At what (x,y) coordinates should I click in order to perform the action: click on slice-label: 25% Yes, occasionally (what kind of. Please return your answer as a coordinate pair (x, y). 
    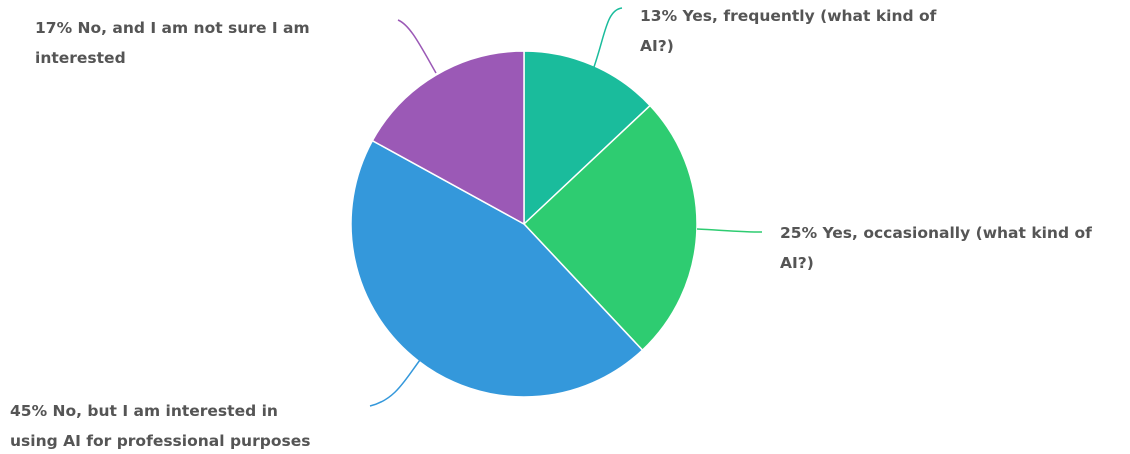
    Looking at the image, I should click on (936, 233).